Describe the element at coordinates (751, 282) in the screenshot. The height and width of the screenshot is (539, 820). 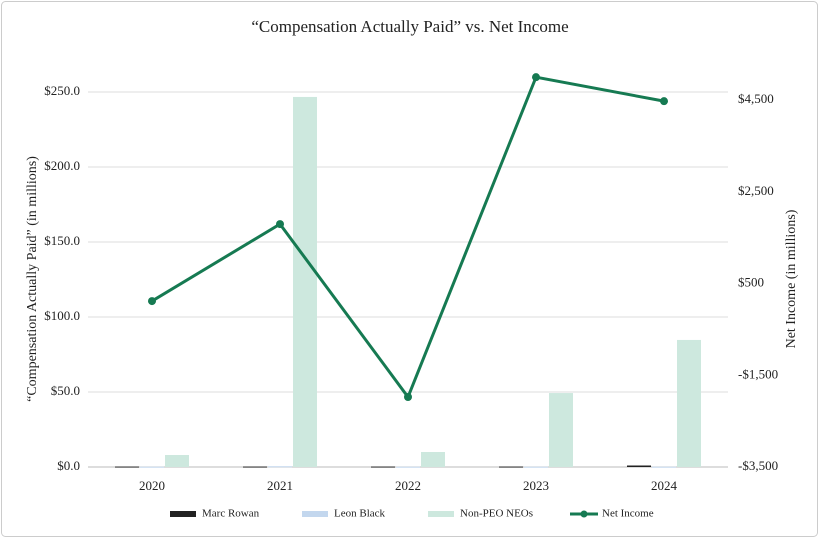
I see `y2-tick-label: $500` at that location.